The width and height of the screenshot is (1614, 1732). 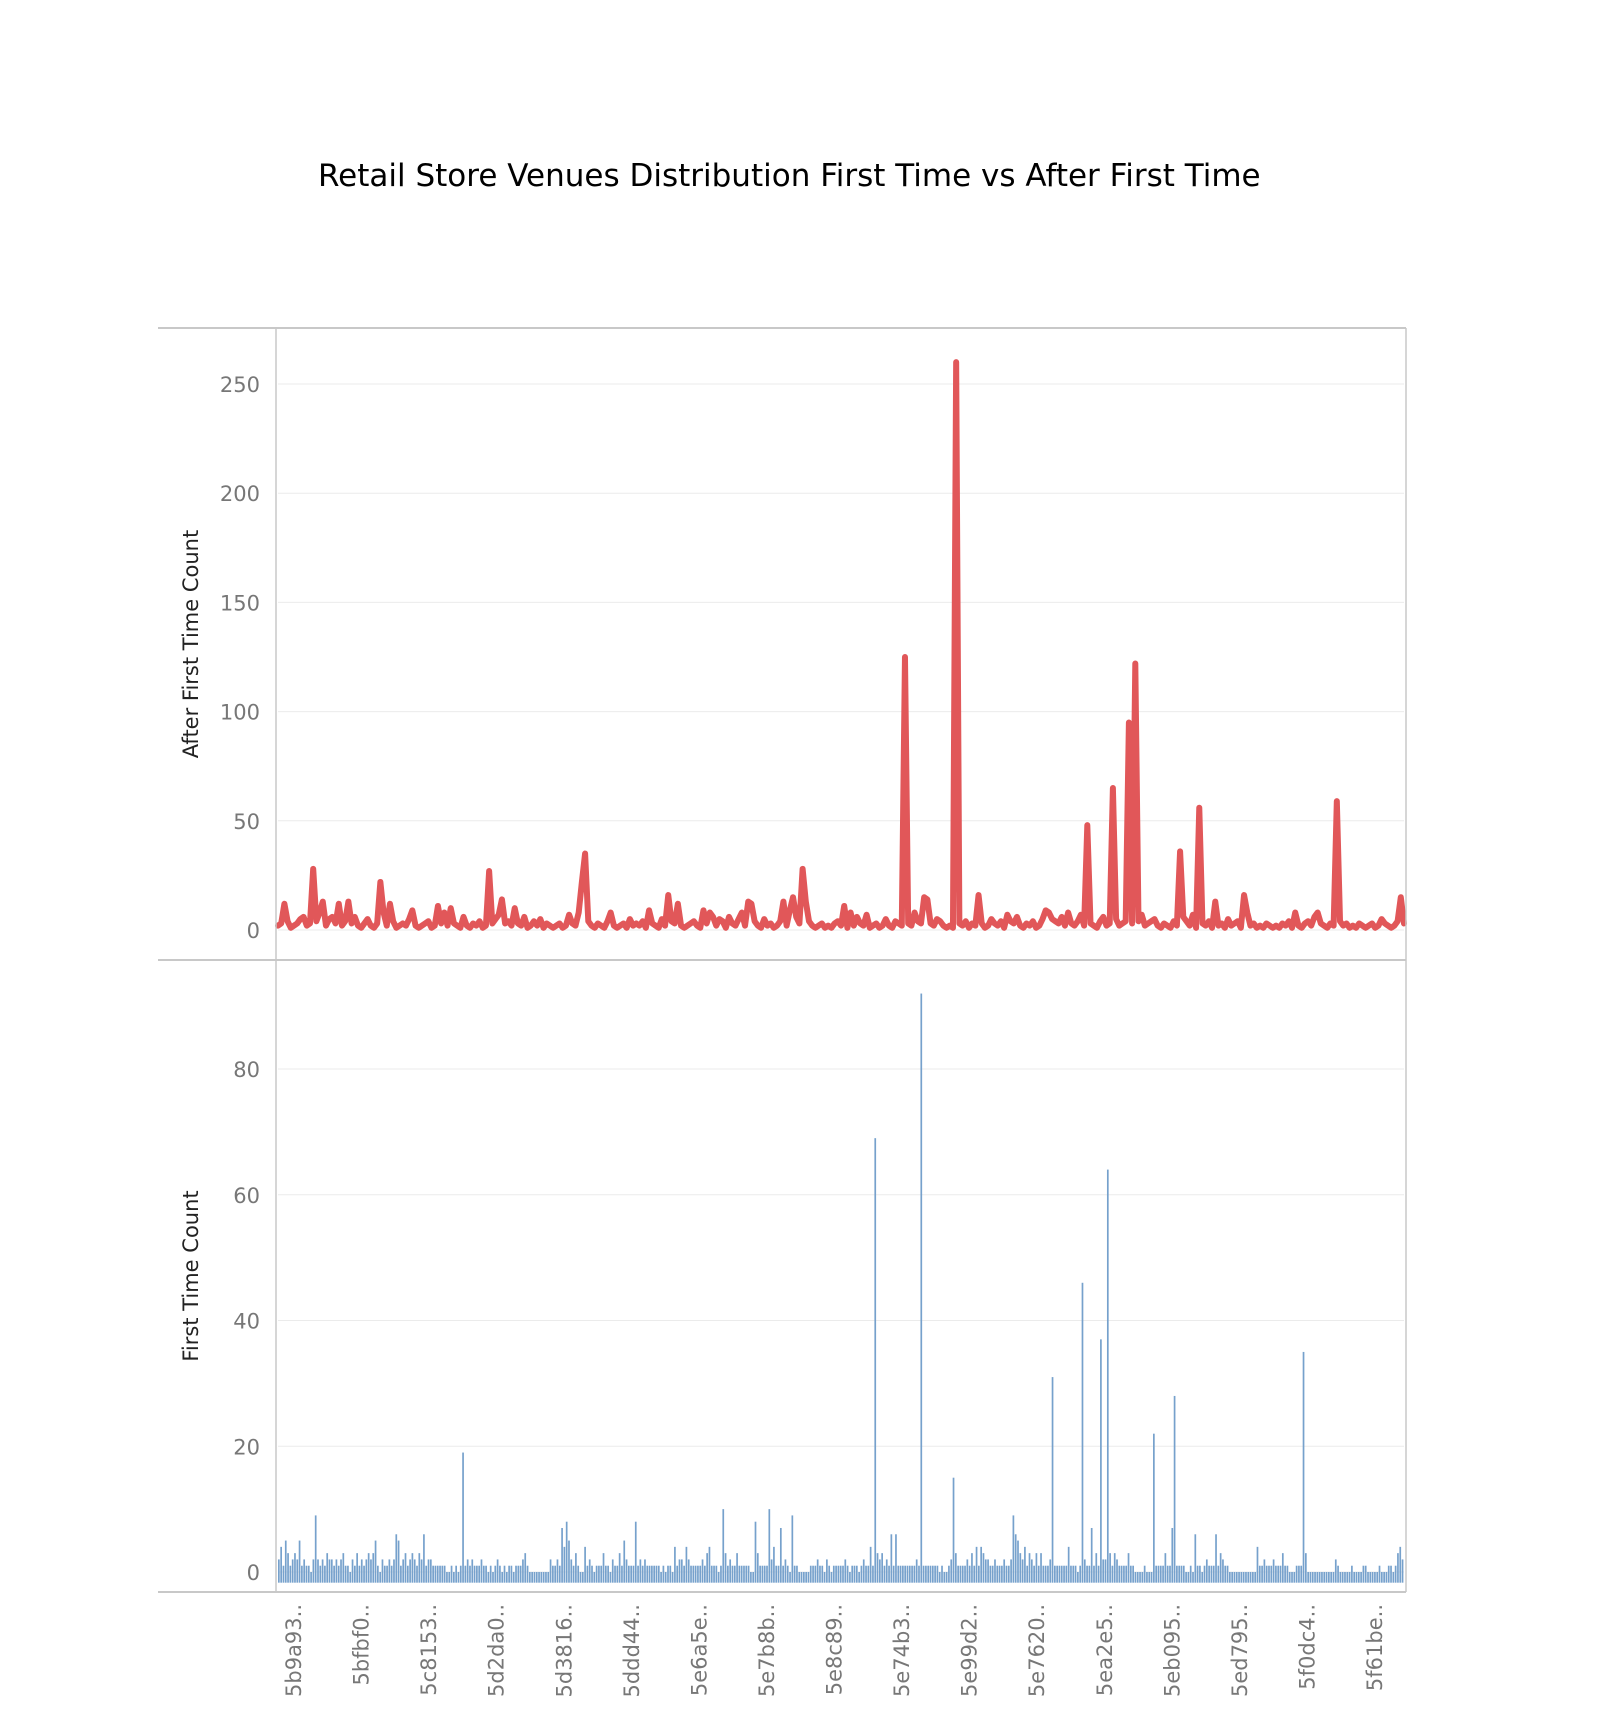 What do you see at coordinates (970, 1650) in the screenshot?
I see `x-tick-label: 5e99d2..` at bounding box center [970, 1650].